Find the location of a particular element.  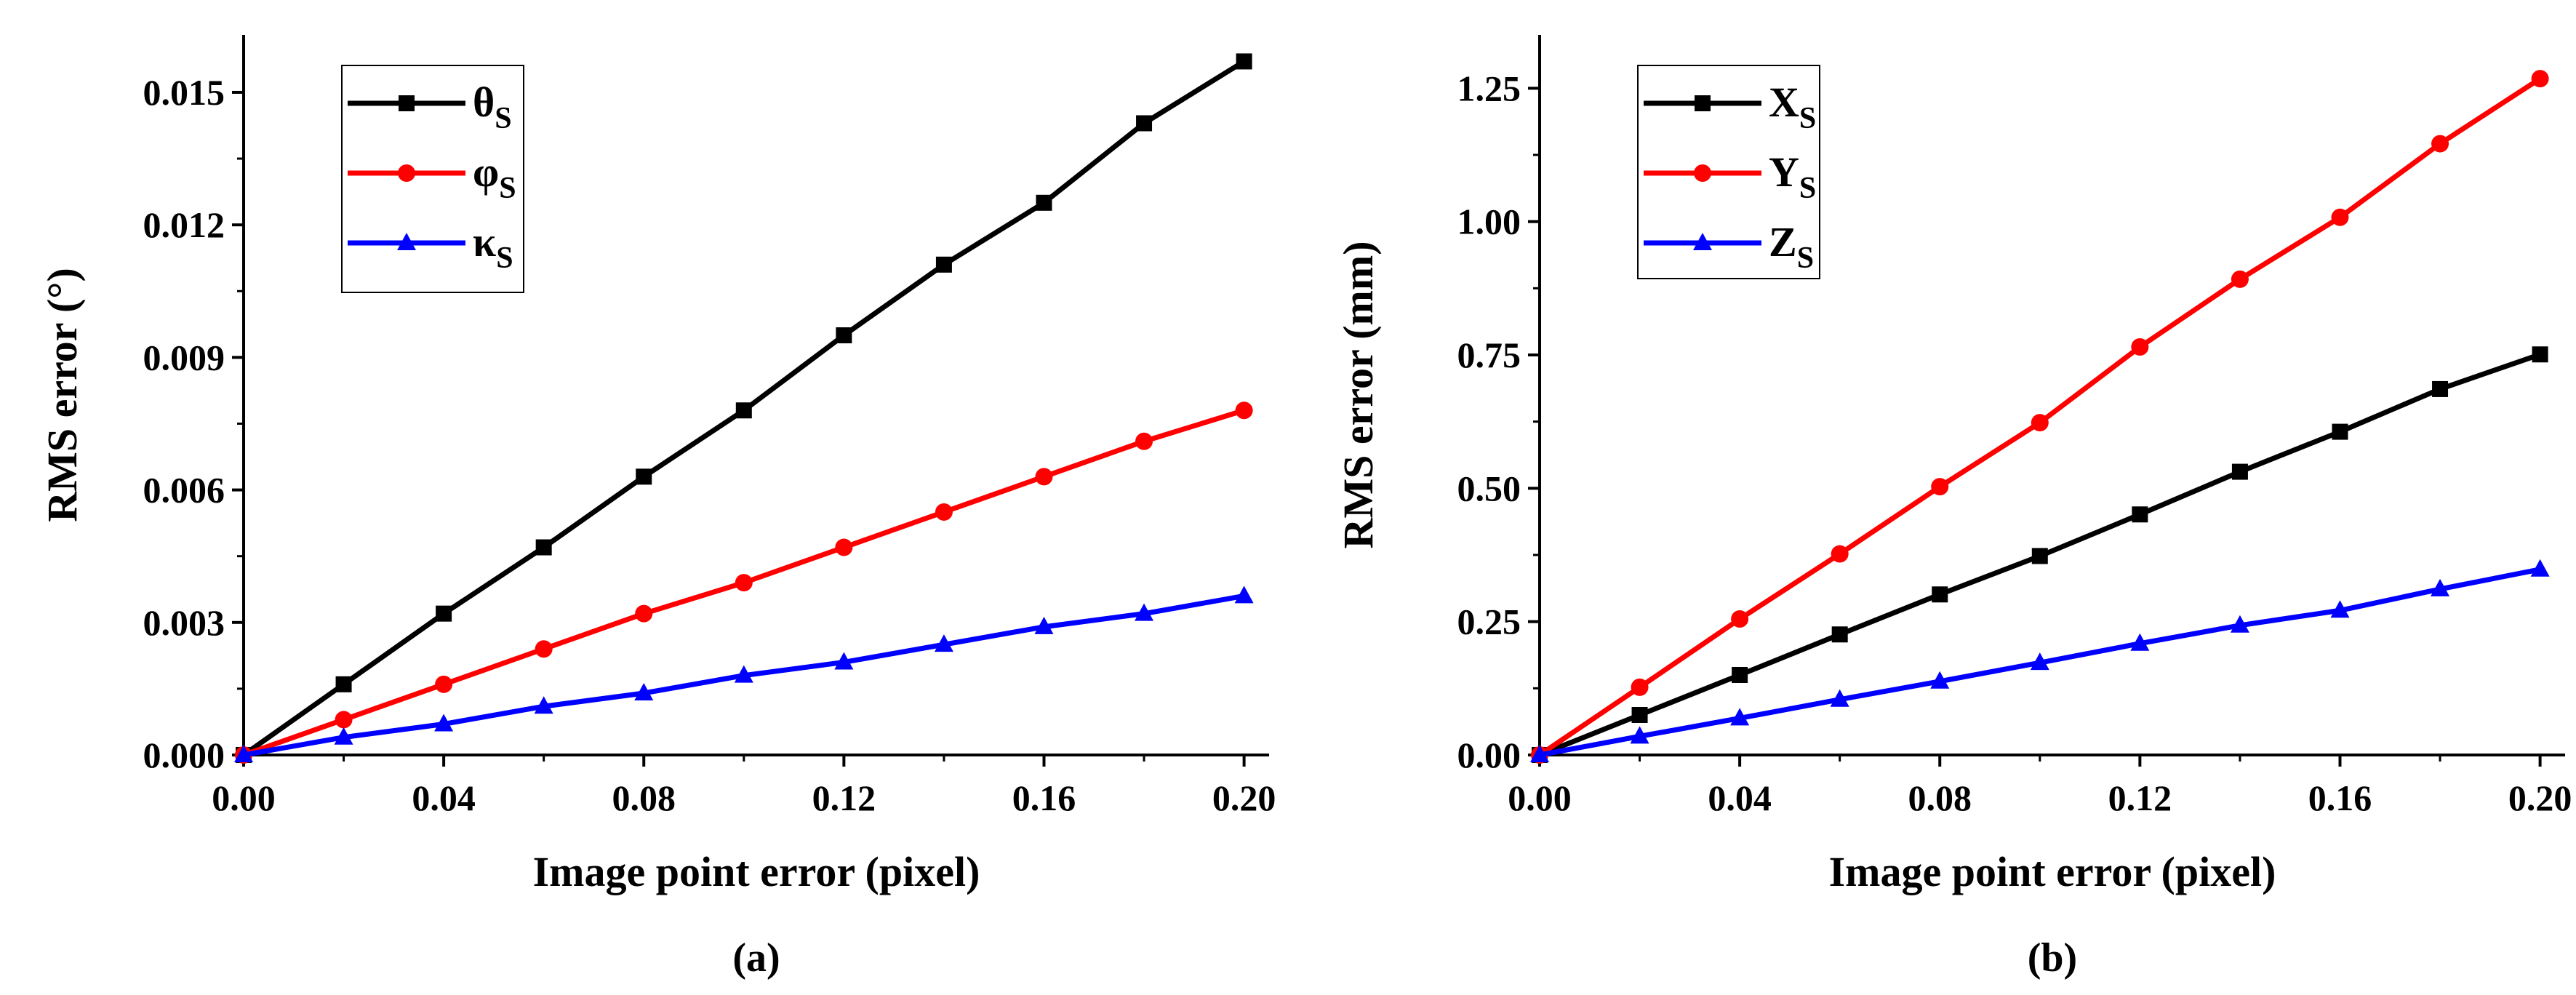

panel-label: (a) is located at coordinates (756, 957).